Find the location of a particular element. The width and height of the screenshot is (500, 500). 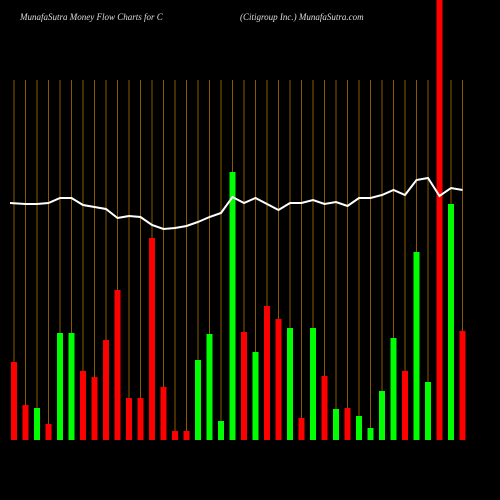

chart-subtitle: (Citigroup Inc.) MunafaSutra.com is located at coordinates (302, 17).